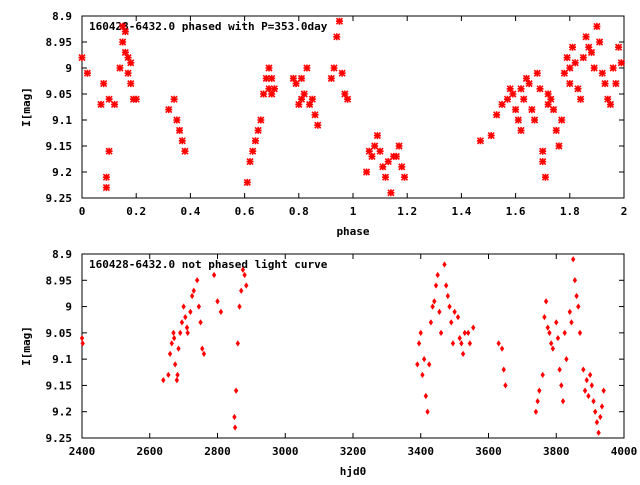 The height and width of the screenshot is (485, 640). Describe the element at coordinates (488, 451) in the screenshot. I see `x-tick-label: 3600` at that location.